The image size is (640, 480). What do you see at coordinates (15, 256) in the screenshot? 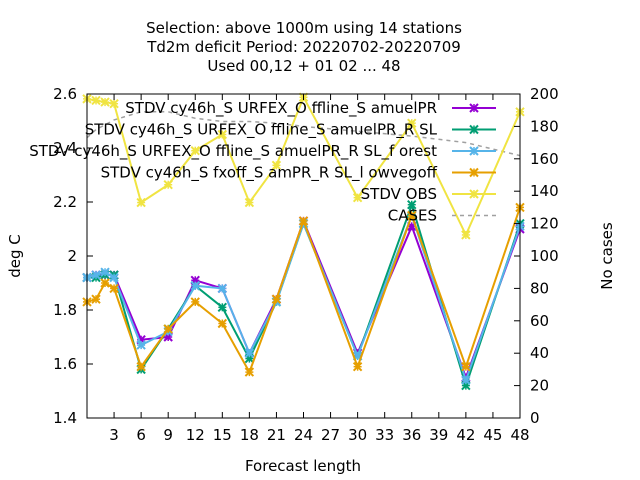
I see `y-axis-label: deg C` at bounding box center [15, 256].